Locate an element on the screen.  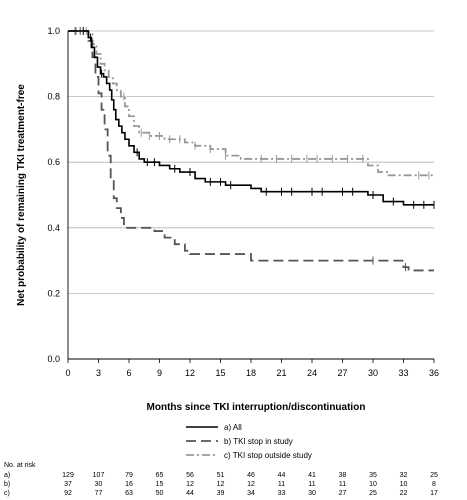
x-tick-label: 30 is located at coordinates (373, 373).